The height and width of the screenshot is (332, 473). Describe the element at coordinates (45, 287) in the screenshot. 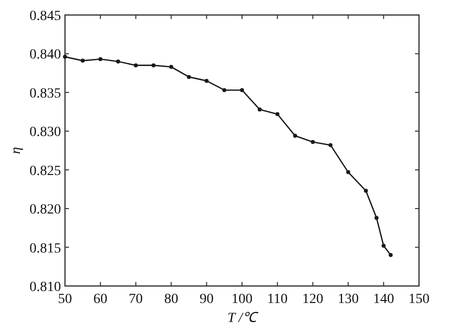

I see `y-tick-label: 0.810` at that location.